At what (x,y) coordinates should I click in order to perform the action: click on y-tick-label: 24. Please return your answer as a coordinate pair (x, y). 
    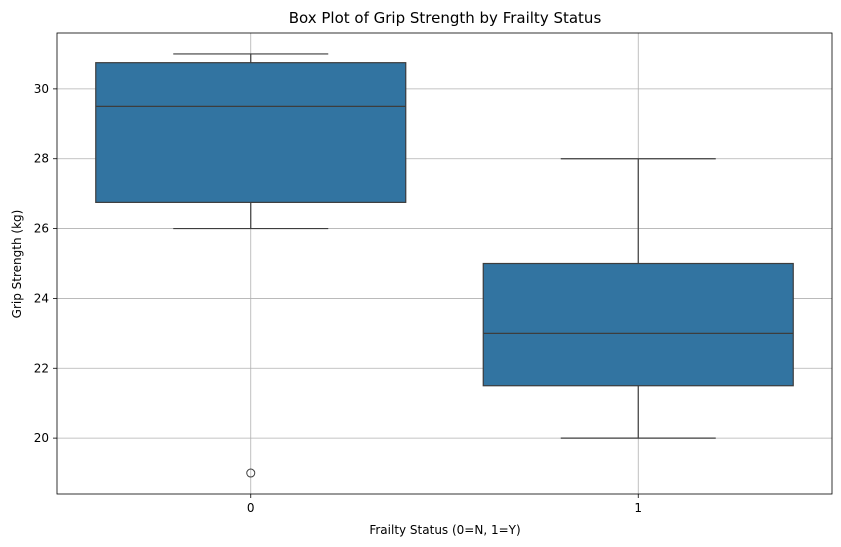
    Looking at the image, I should click on (41, 298).